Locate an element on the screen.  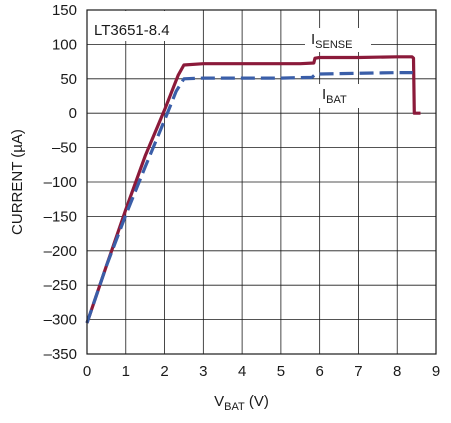
x-tick-label: 2 is located at coordinates (164, 371).